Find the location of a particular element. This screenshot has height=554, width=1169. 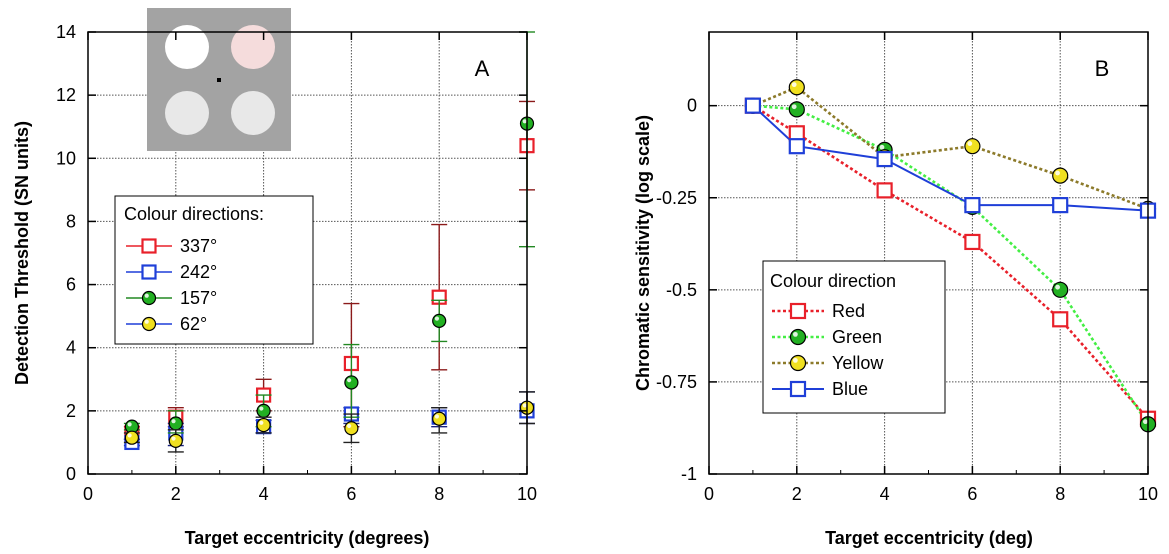

panel-b-legend-title: Colour direction is located at coordinates (833, 281).